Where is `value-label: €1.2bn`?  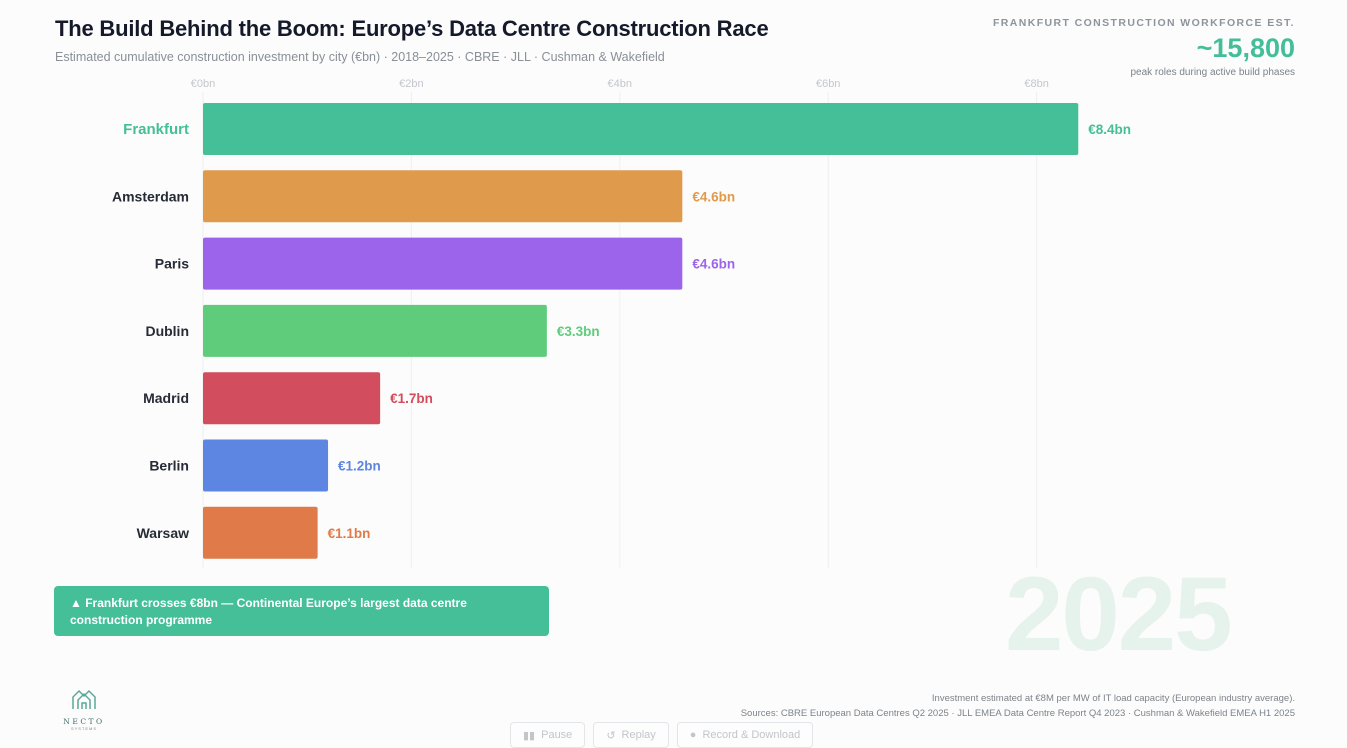 value-label: €1.2bn is located at coordinates (359, 466).